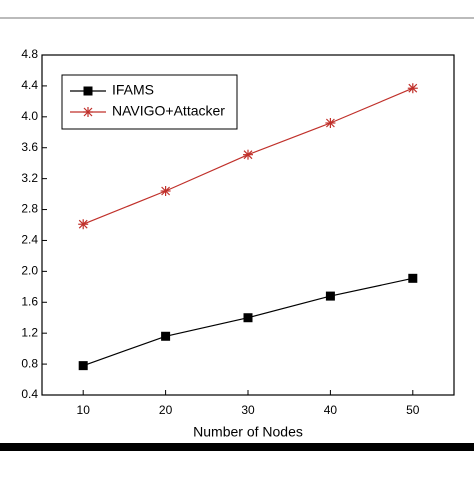 Image resolution: width=474 pixels, height=479 pixels. Describe the element at coordinates (29, 116) in the screenshot. I see `y-tick-label: 4.0` at that location.